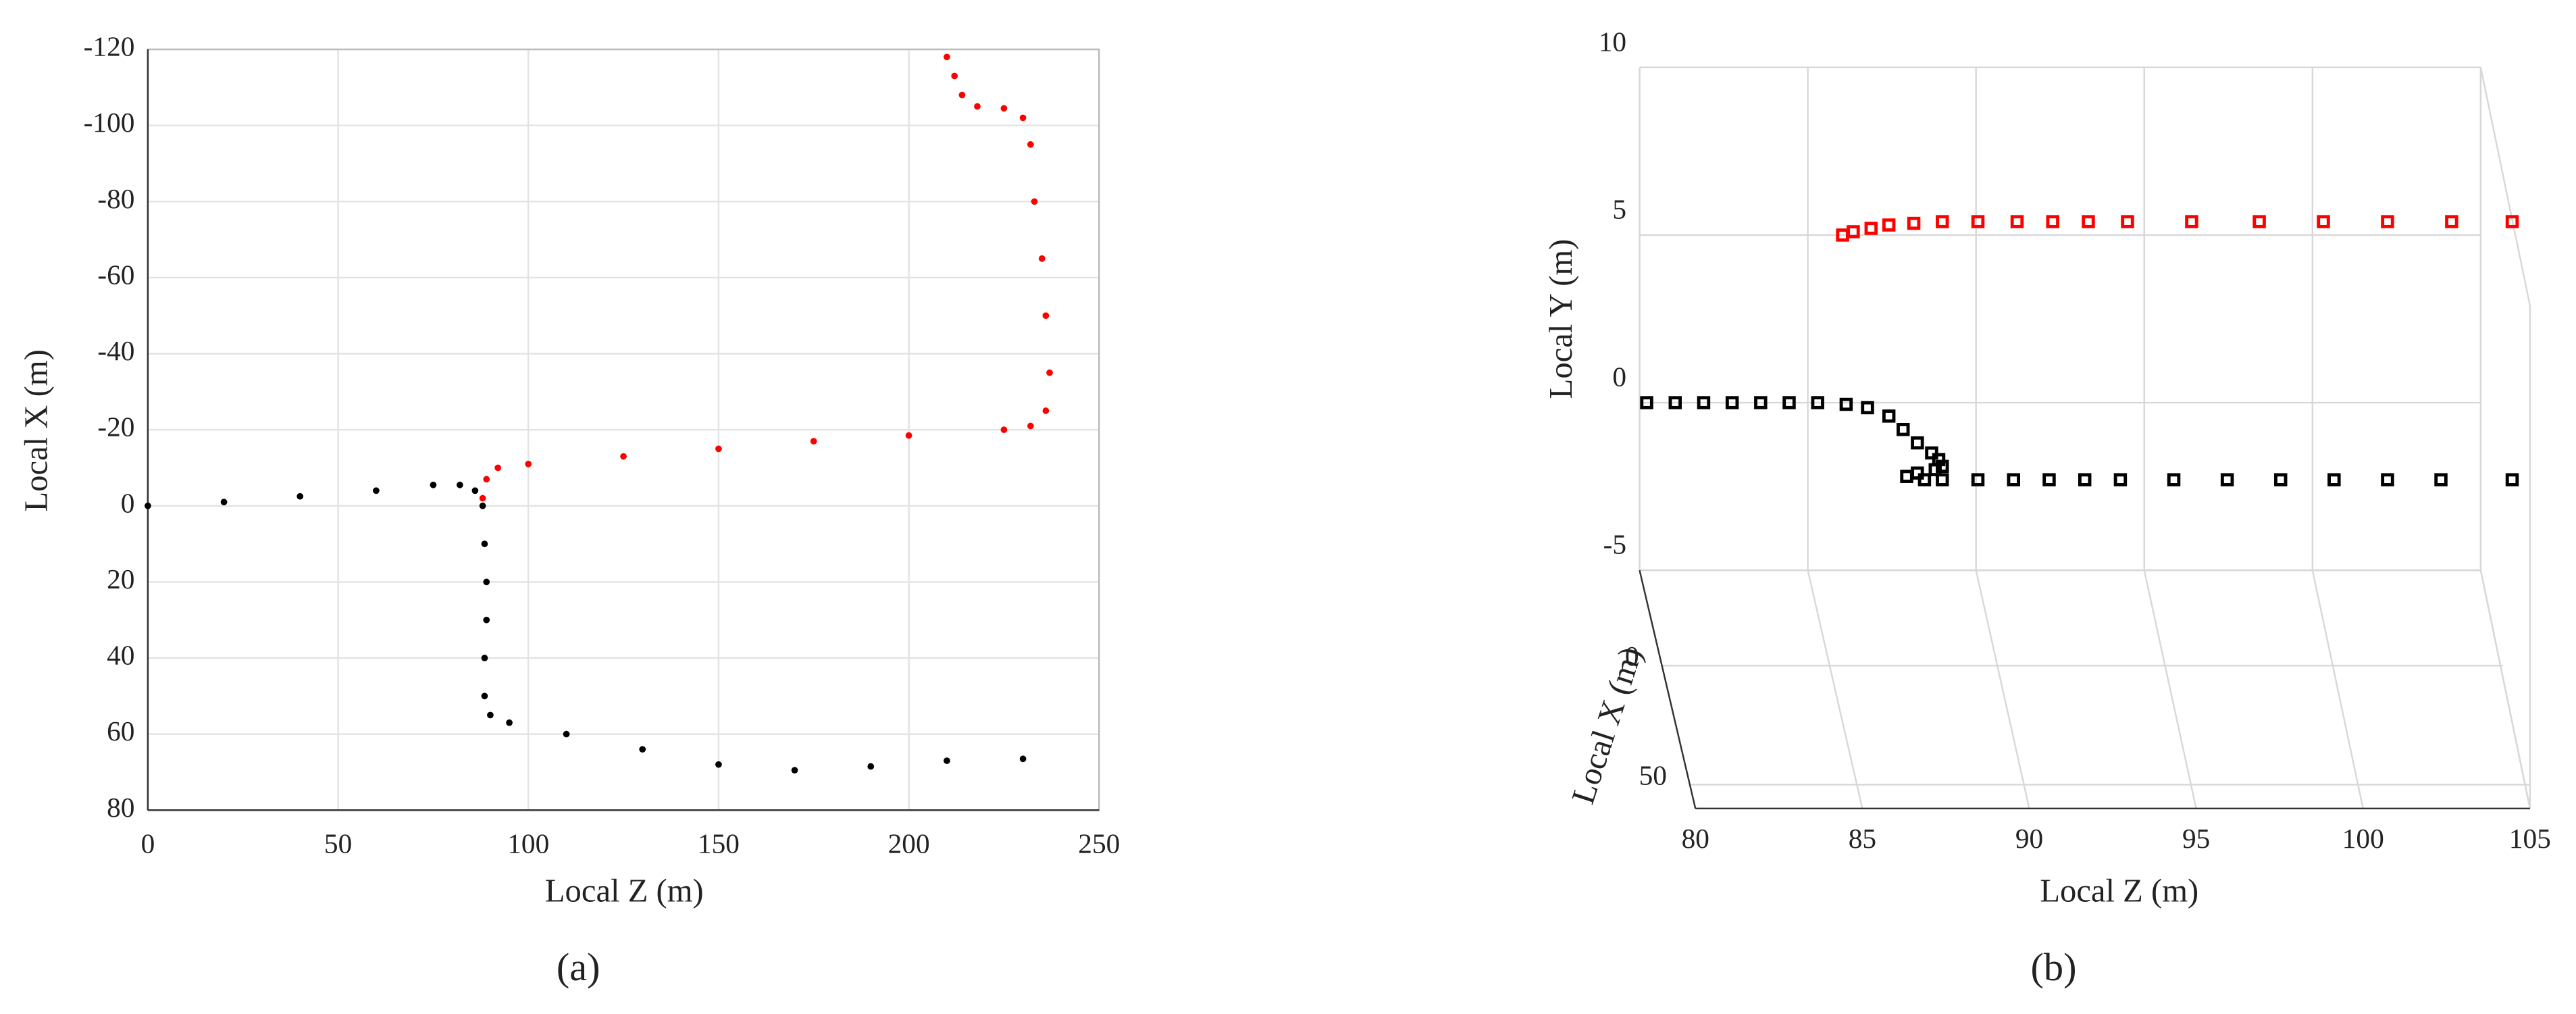 The height and width of the screenshot is (1014, 2576). What do you see at coordinates (1632, 655) in the screenshot?
I see `z-tick-label: 0` at bounding box center [1632, 655].